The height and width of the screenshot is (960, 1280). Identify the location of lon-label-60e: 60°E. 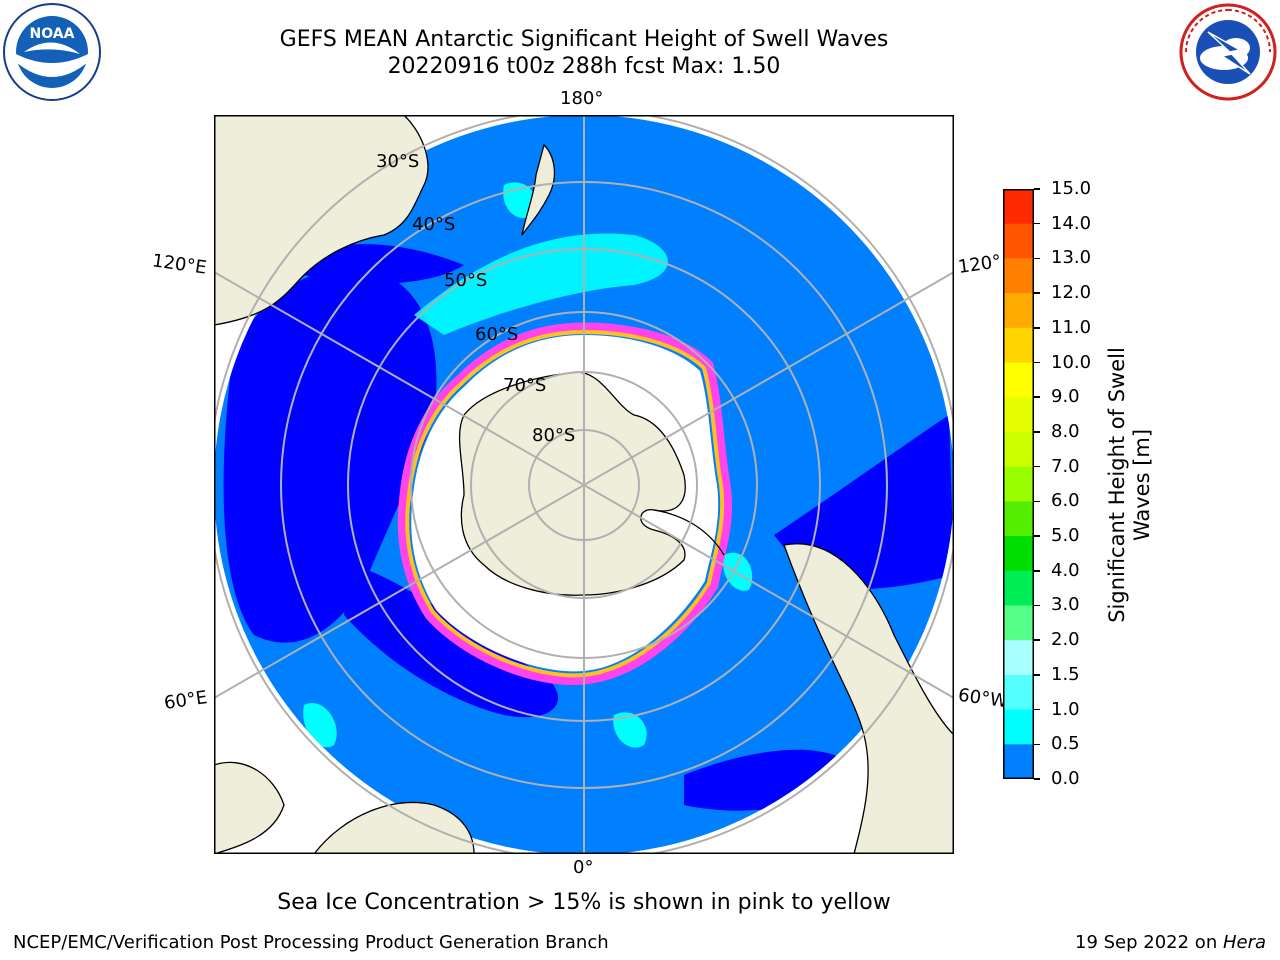
(185, 700).